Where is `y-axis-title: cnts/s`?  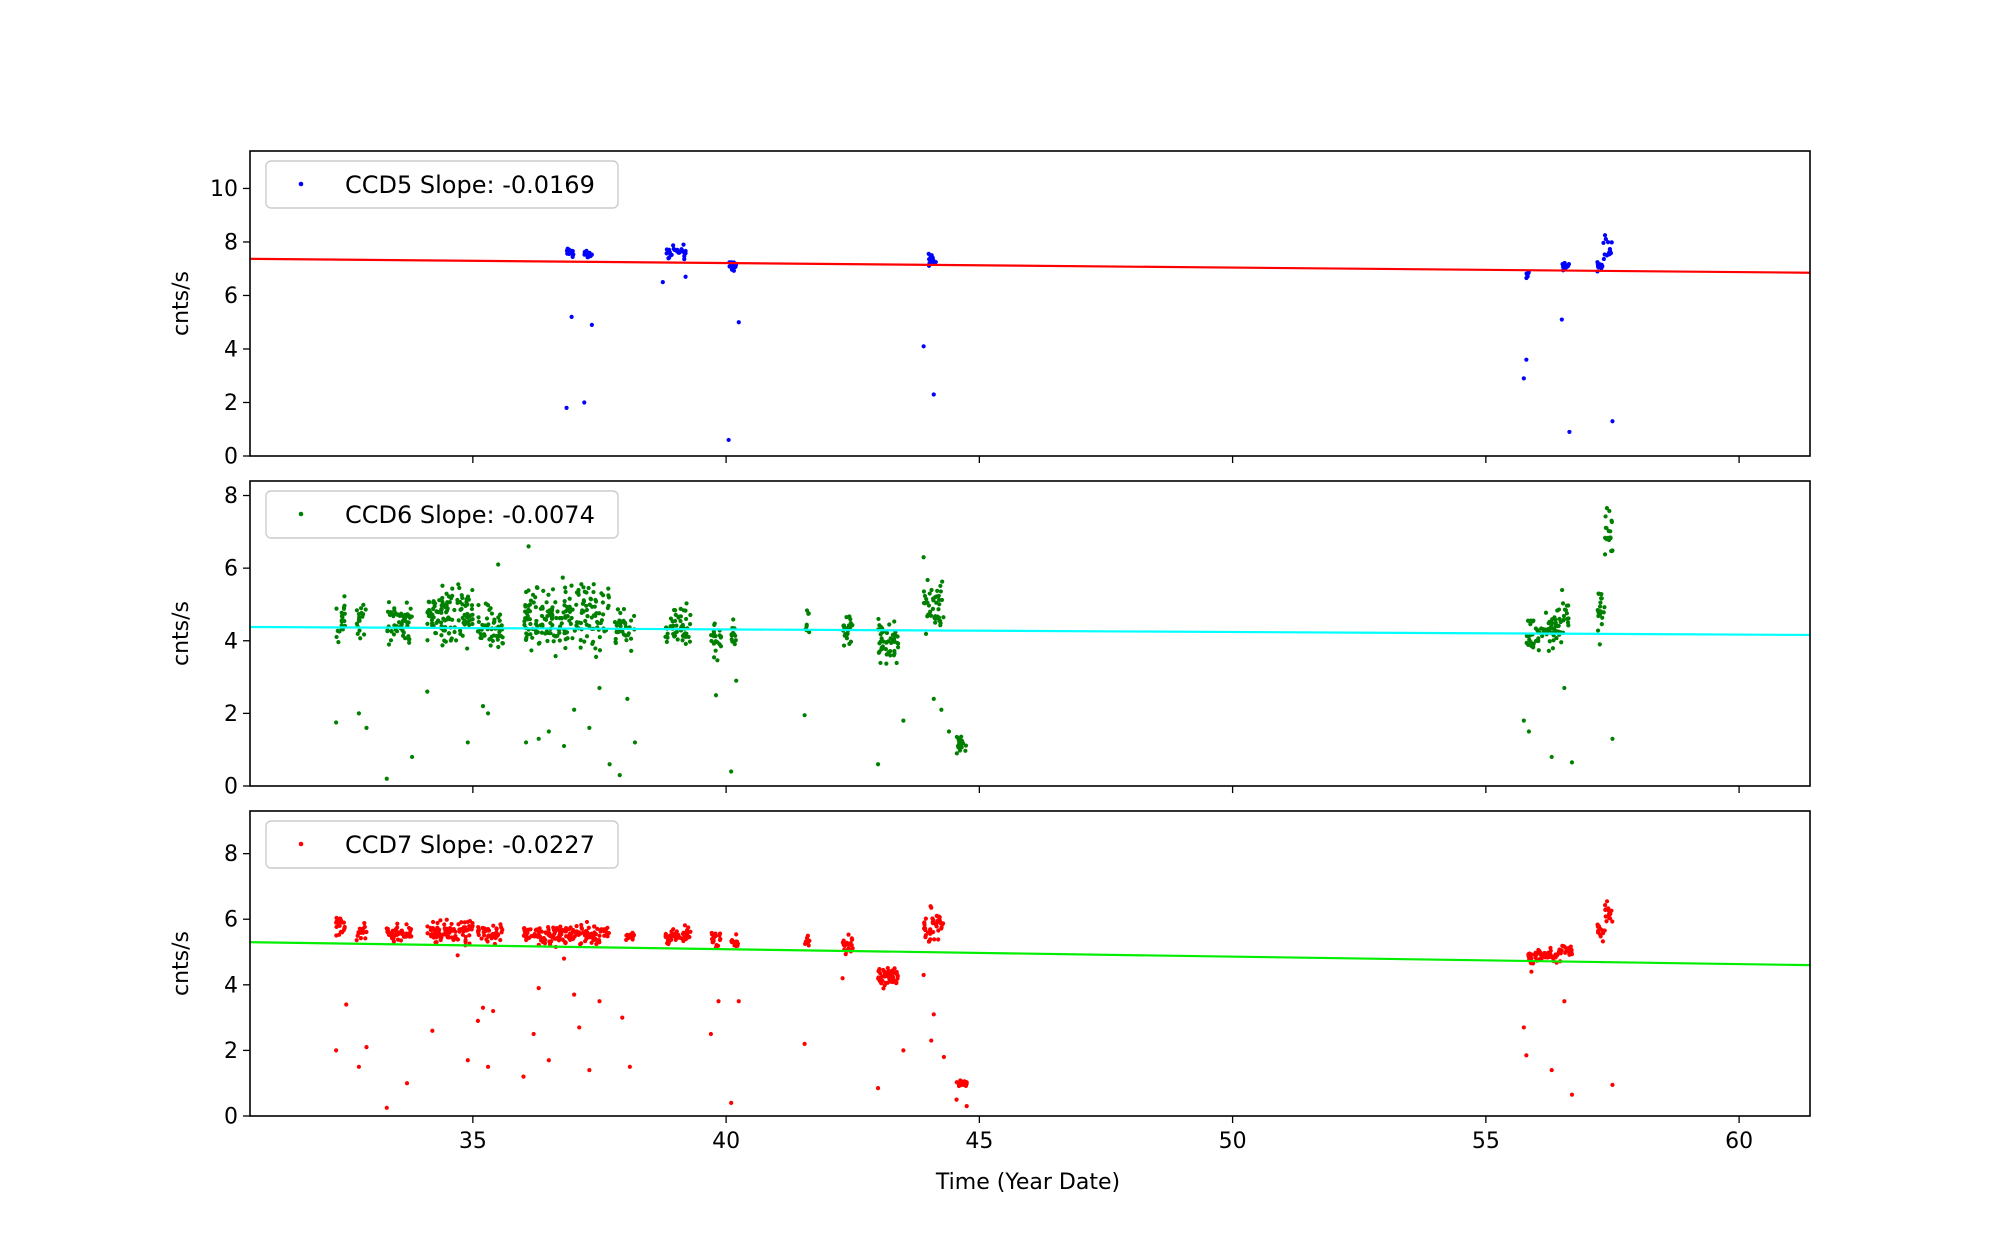 y-axis-title: cnts/s is located at coordinates (181, 633).